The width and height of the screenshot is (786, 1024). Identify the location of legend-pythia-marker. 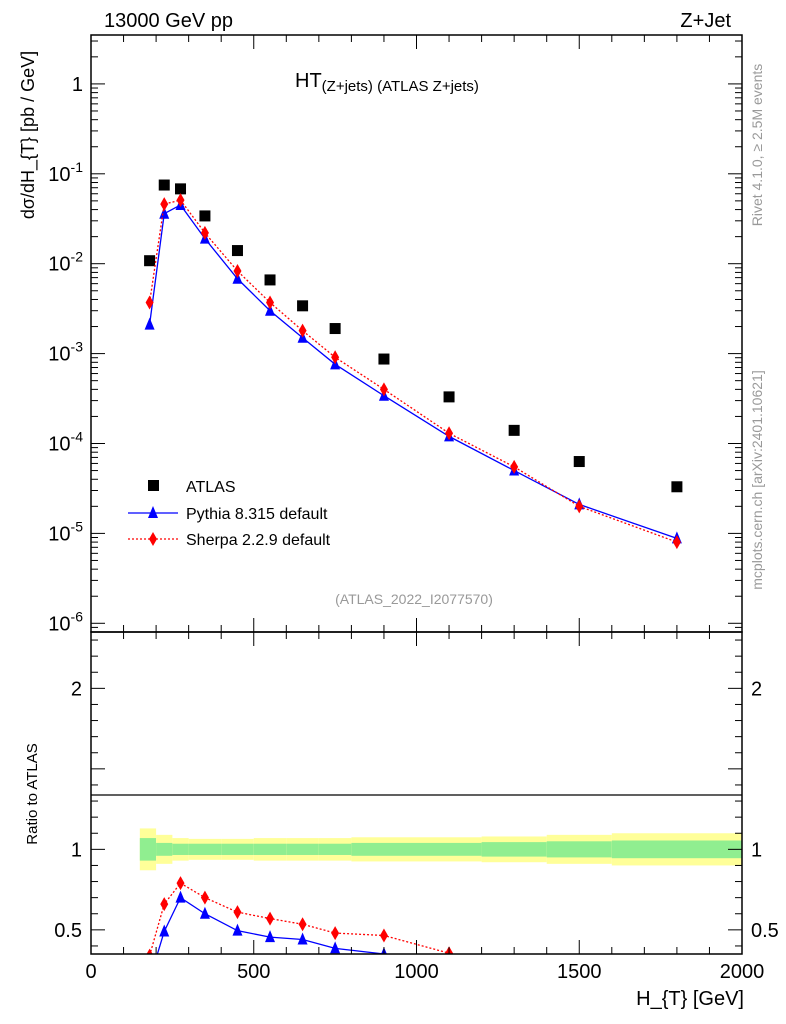
(153, 512).